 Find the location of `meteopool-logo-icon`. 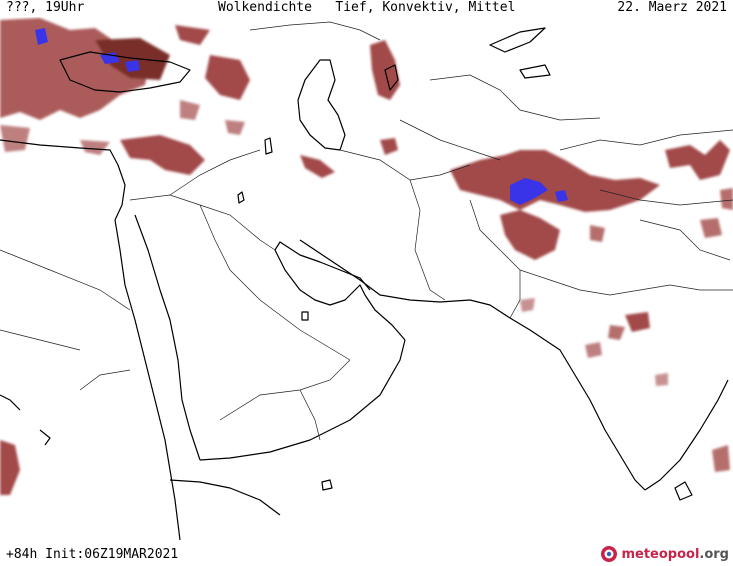

meteopool-logo-icon is located at coordinates (609, 554).